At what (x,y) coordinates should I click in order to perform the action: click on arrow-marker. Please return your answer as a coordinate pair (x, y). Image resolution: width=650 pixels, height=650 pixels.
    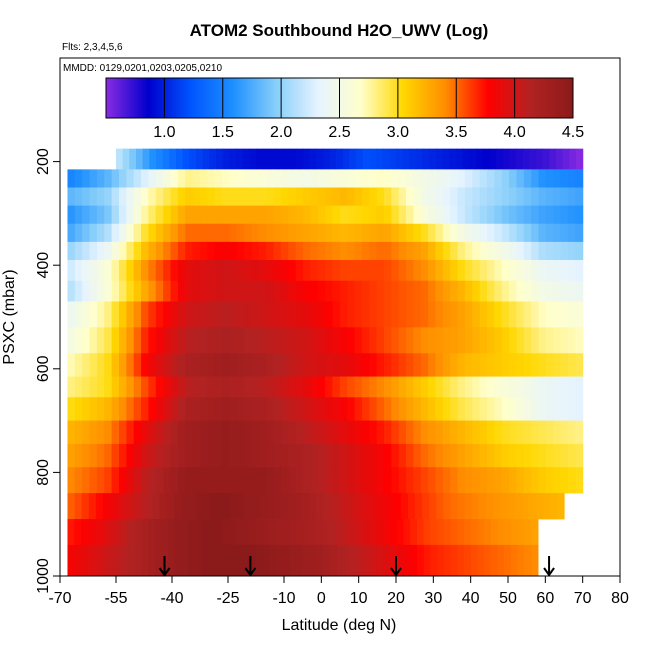
    Looking at the image, I should click on (396, 566).